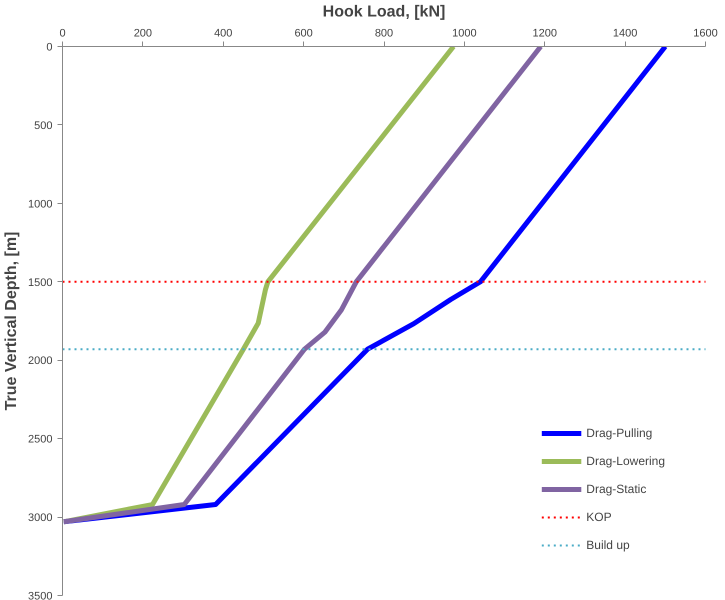 This screenshot has height=600, width=725. I want to click on legend-label: Drag-Static, so click(616, 489).